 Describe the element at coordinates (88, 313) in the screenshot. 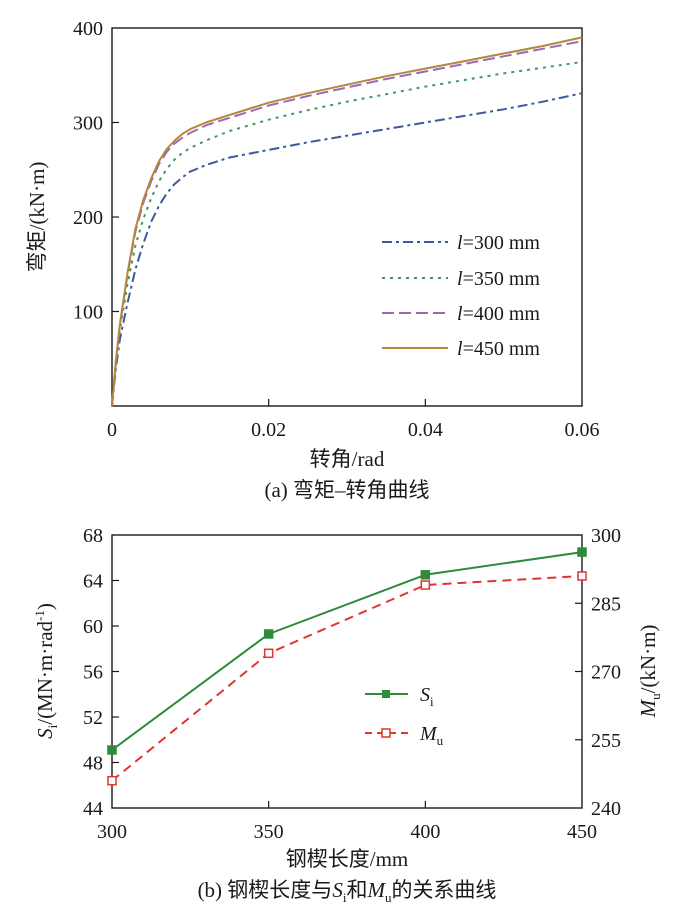

I see `y-tick-label-a: 100` at that location.